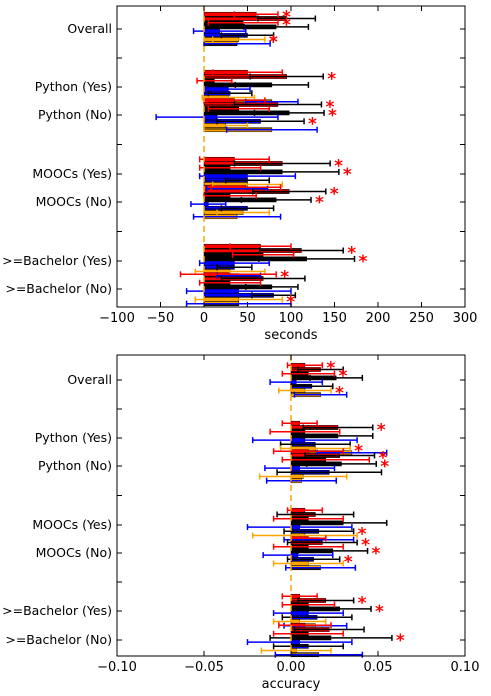  Describe the element at coordinates (291, 684) in the screenshot. I see `x-axis-label-accuracy: accuracy` at that location.